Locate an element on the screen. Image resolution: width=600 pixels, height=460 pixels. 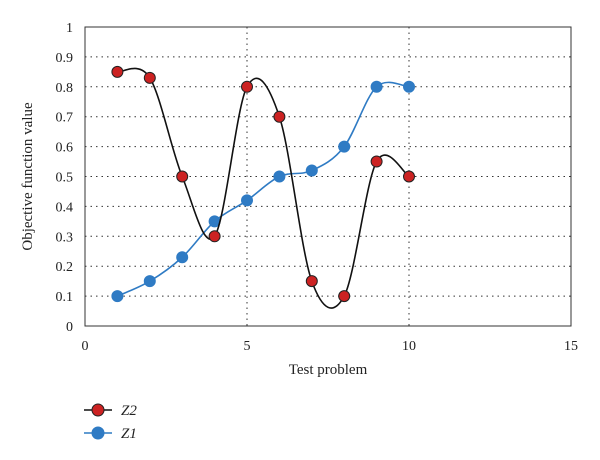
y-tick-label: 0 is located at coordinates (69, 327).